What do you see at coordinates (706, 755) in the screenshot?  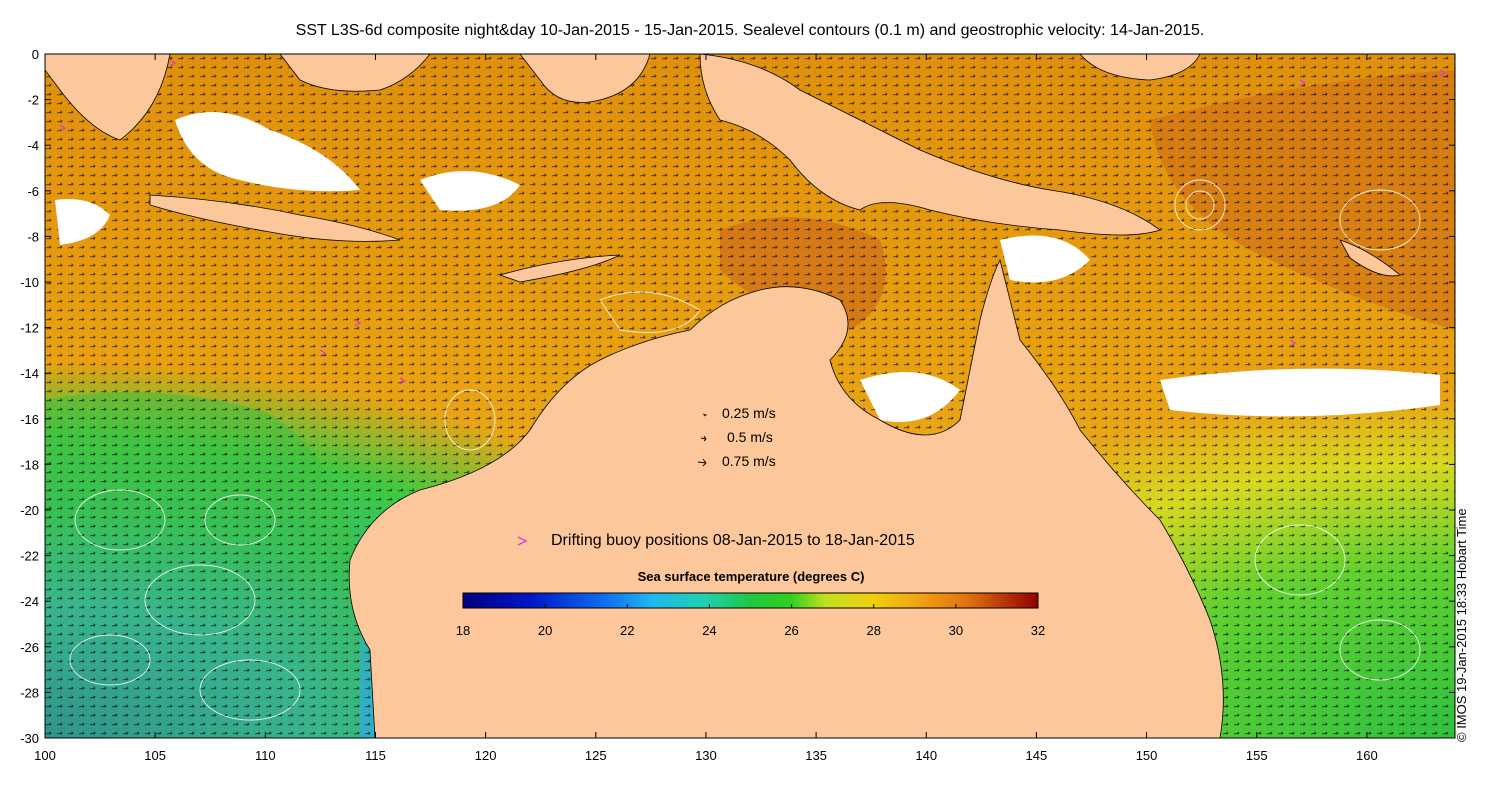 I see `x-tick-label: 130` at bounding box center [706, 755].